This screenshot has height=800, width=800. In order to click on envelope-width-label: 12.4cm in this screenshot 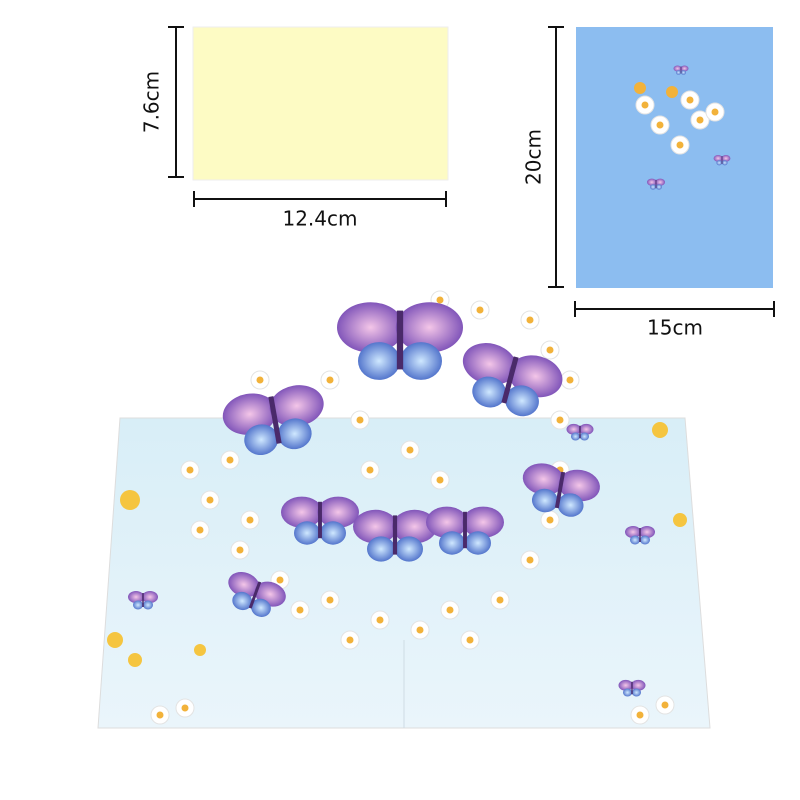, I will do `click(319, 219)`.